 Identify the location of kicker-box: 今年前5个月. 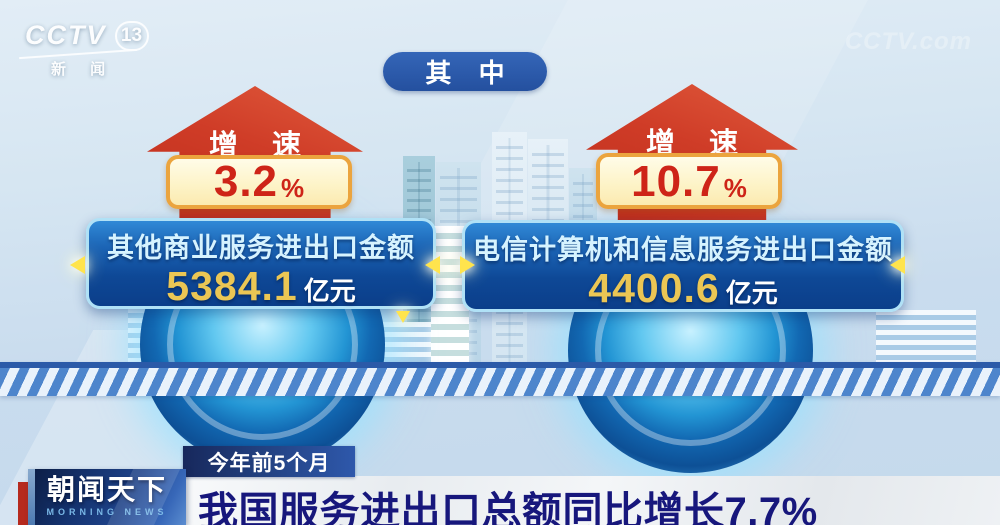
(269, 461).